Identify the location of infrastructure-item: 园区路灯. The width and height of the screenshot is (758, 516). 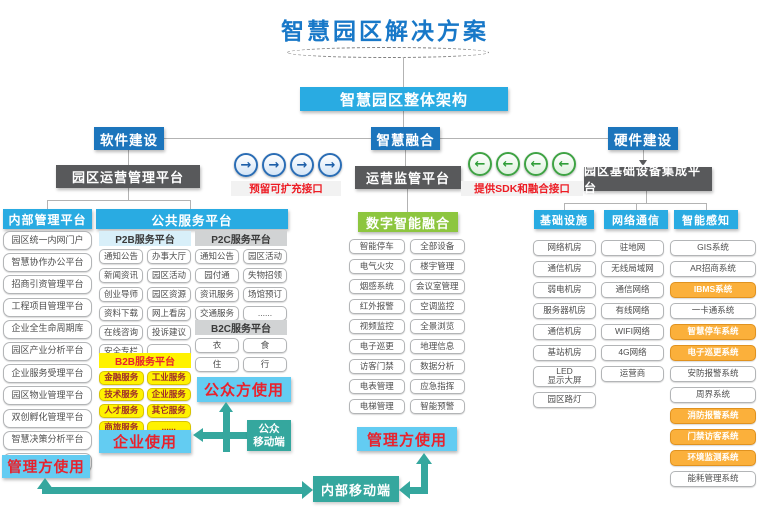
(564, 399).